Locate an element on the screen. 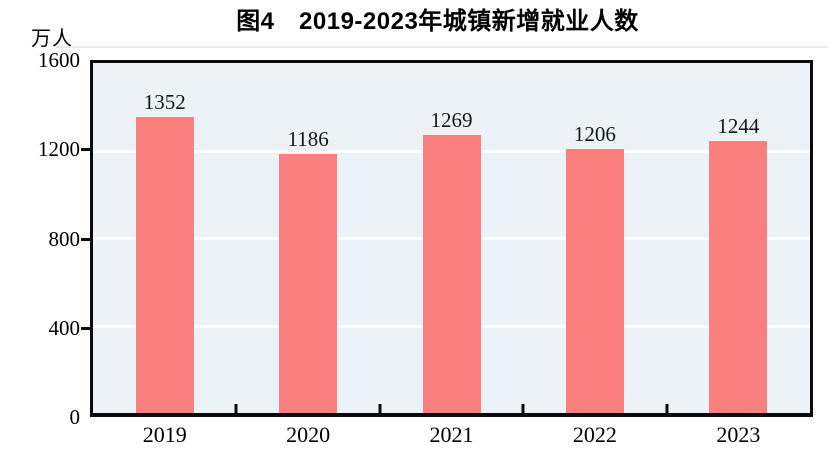  bar-category-2019: 1352 is located at coordinates (164, 238).